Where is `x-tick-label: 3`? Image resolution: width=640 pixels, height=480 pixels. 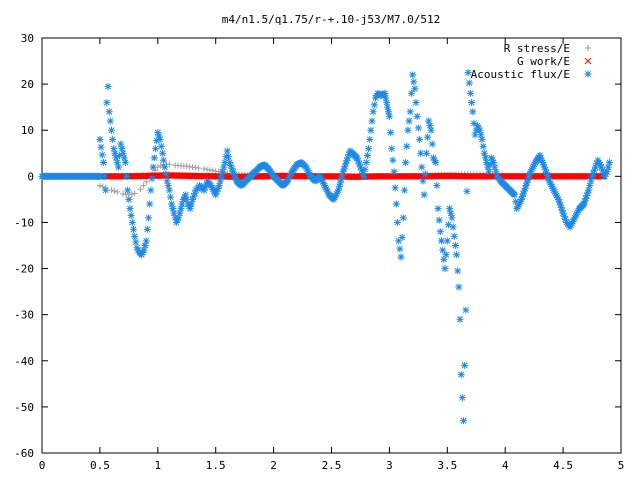
x-tick-label: 3 is located at coordinates (389, 465).